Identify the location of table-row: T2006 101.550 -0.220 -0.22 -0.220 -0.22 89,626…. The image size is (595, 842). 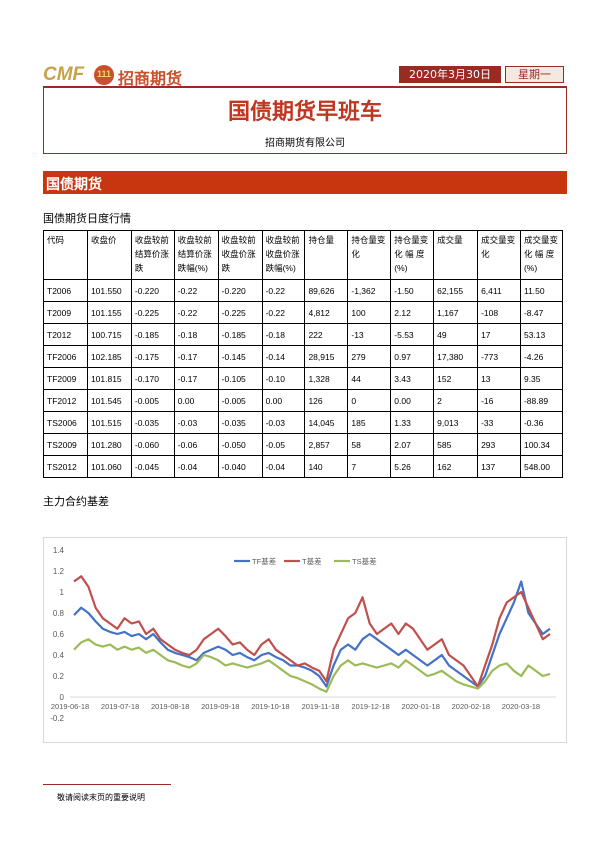
(303, 290).